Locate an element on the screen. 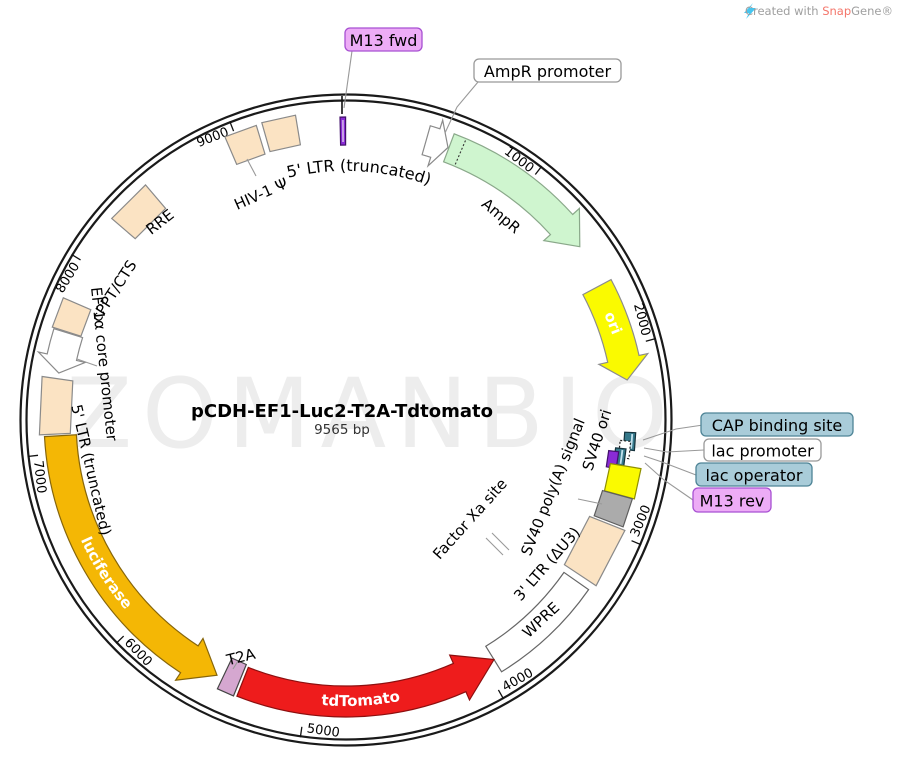 The width and height of the screenshot is (900, 773). feature-t2a is located at coordinates (232, 677).